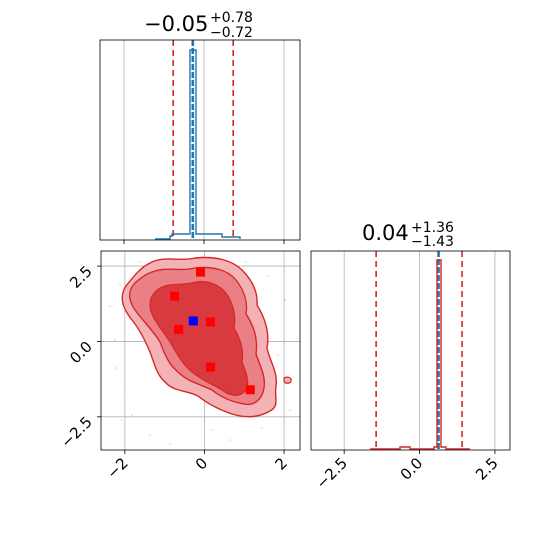  I want to click on scatter-noise, so click(200, 353).